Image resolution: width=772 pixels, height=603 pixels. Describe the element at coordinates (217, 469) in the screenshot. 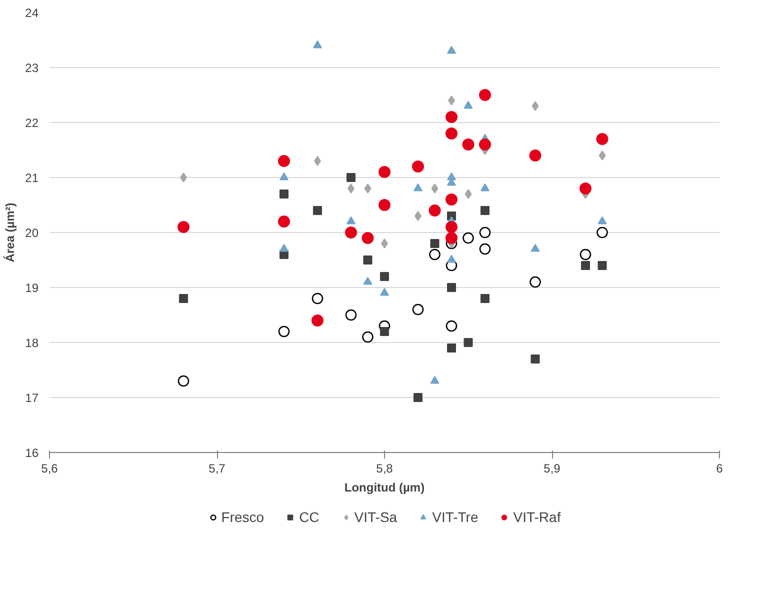

I see `x-tick-label: 5,7` at that location.